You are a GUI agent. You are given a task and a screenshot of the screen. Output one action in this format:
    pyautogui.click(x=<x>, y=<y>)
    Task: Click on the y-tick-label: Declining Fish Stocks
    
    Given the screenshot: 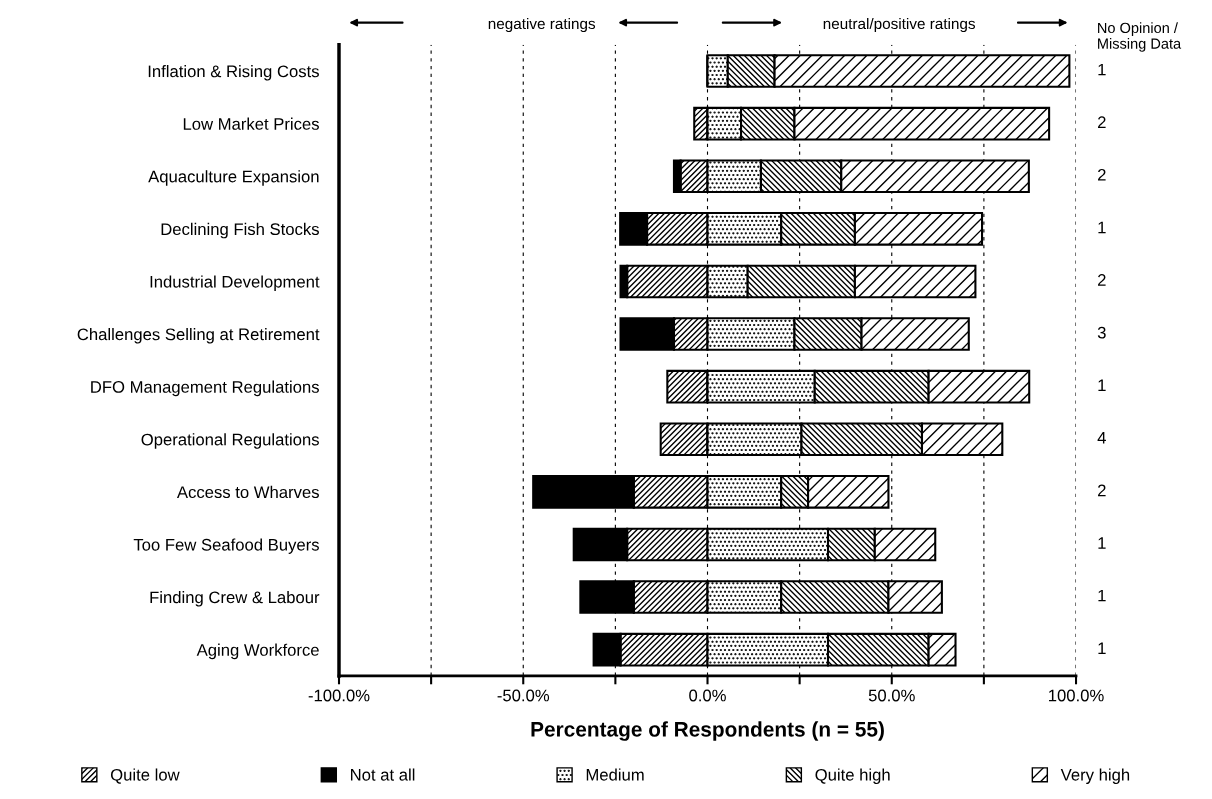 What is the action you would take?
    pyautogui.click(x=240, y=230)
    